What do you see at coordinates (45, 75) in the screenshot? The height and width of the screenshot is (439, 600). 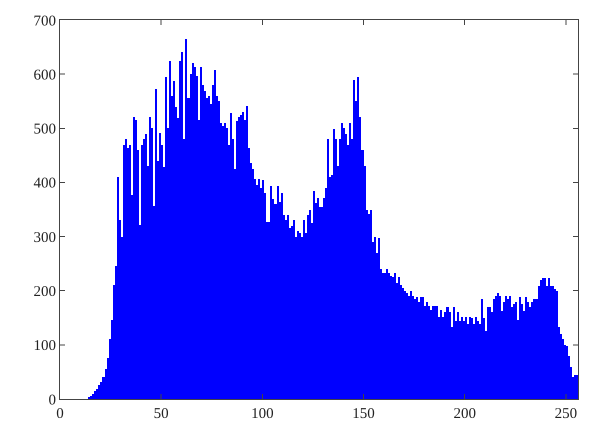 I see `y-tick-label: 600` at bounding box center [45, 75].